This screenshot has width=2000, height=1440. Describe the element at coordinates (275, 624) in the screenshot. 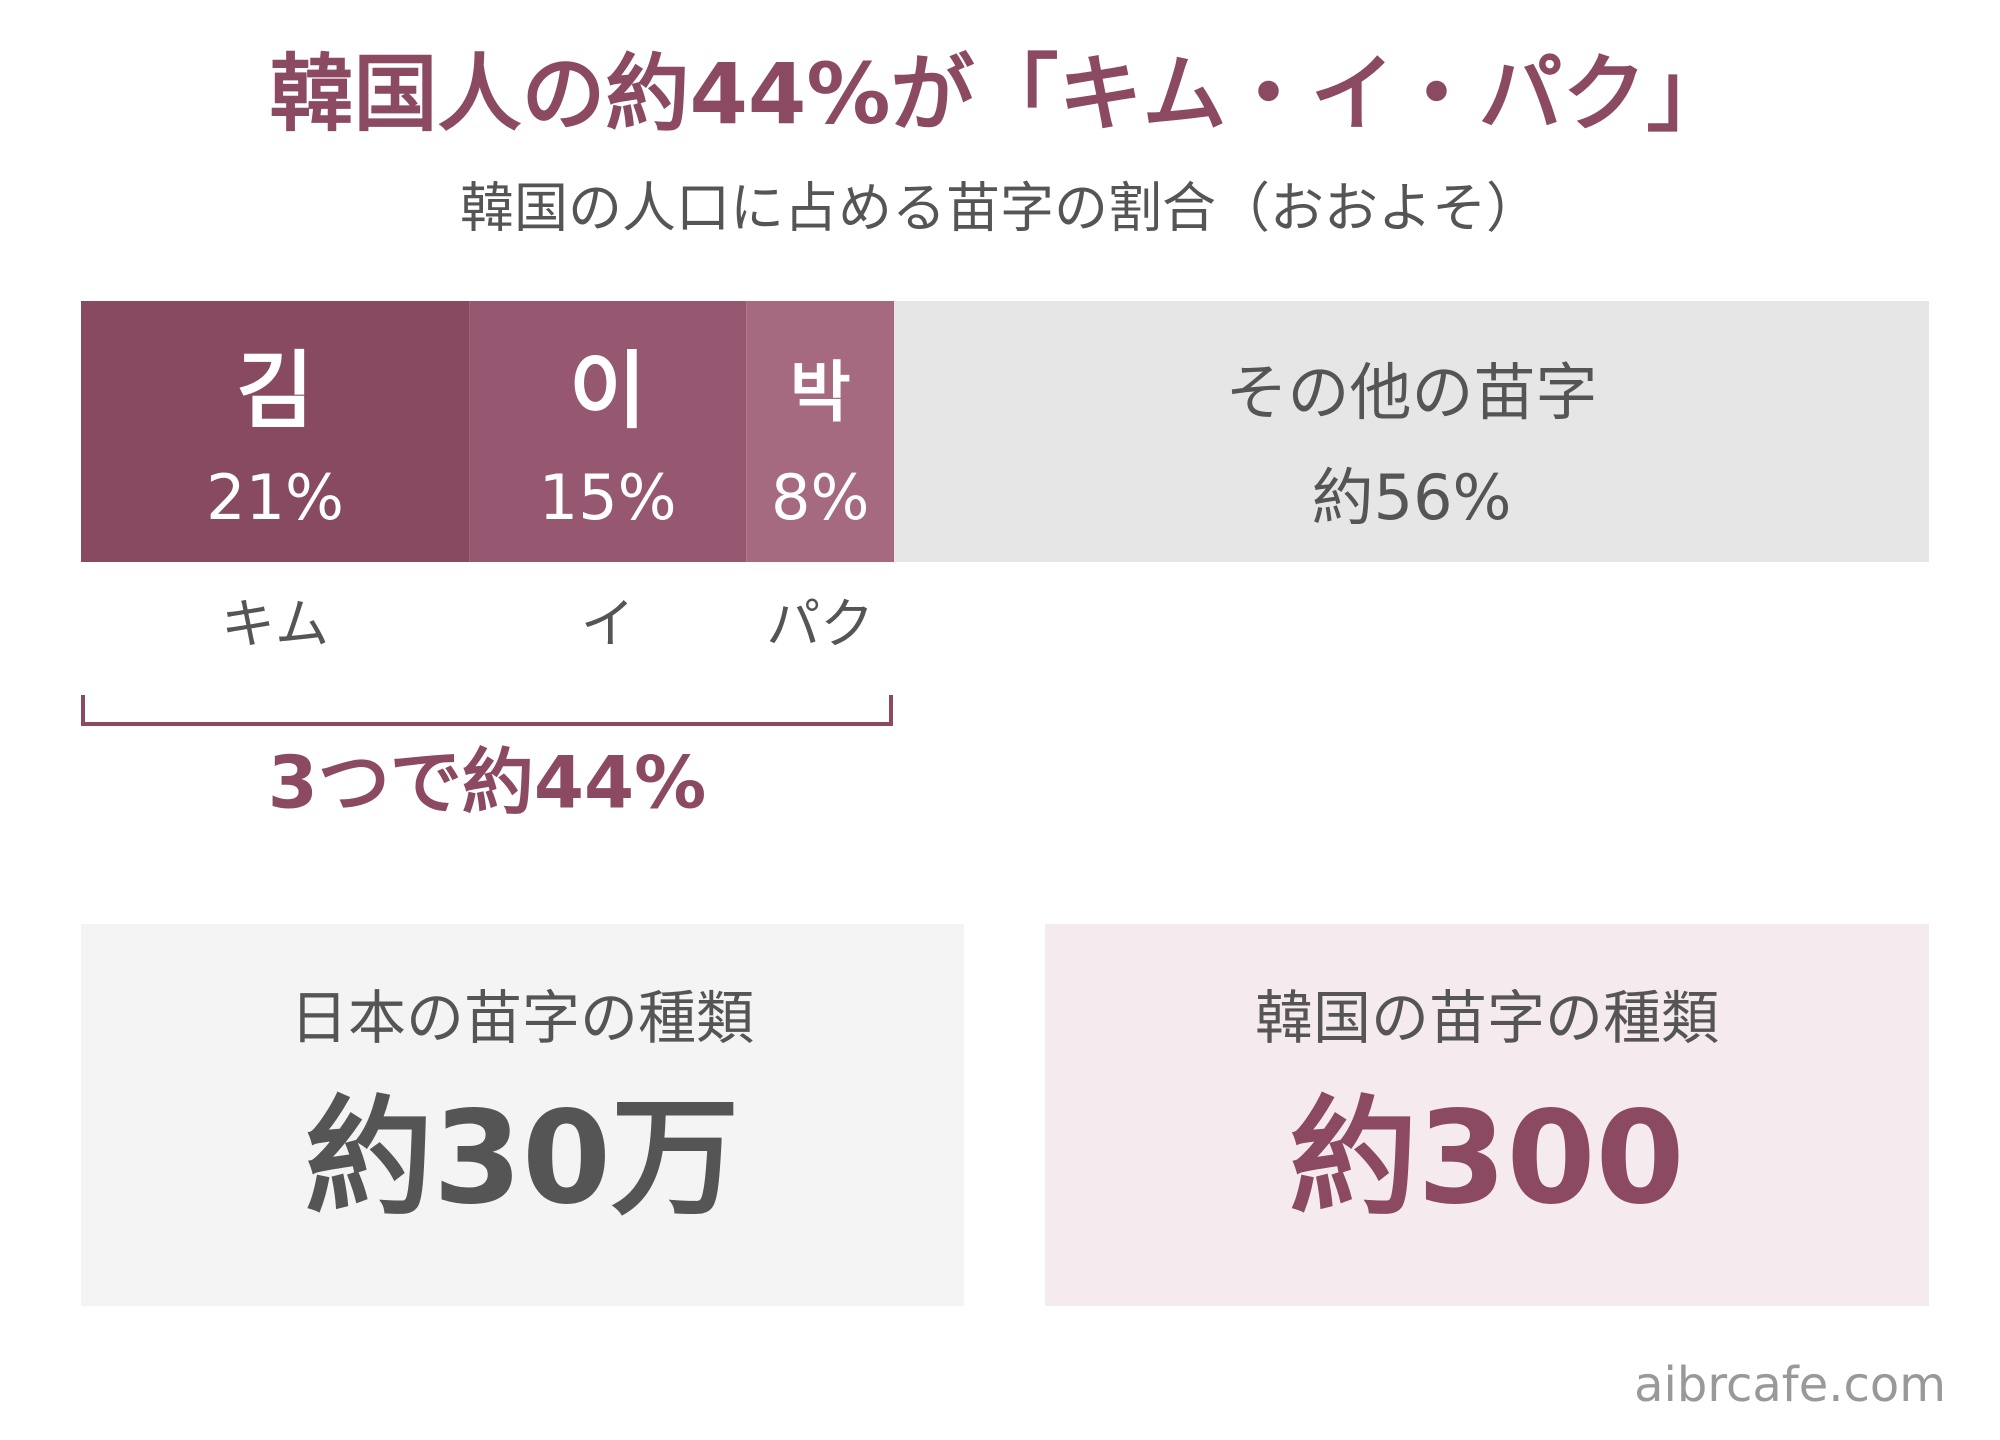

I see `reading-label: キム` at that location.